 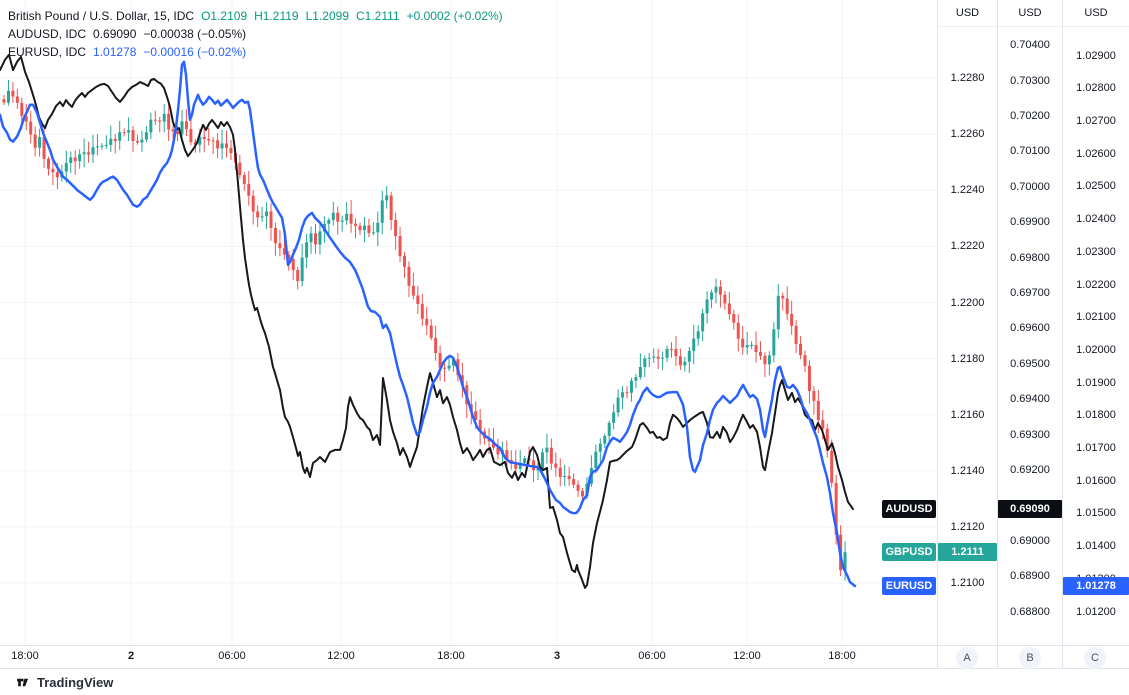 I want to click on audusd-last-price: 0.69090, so click(x=115, y=34).